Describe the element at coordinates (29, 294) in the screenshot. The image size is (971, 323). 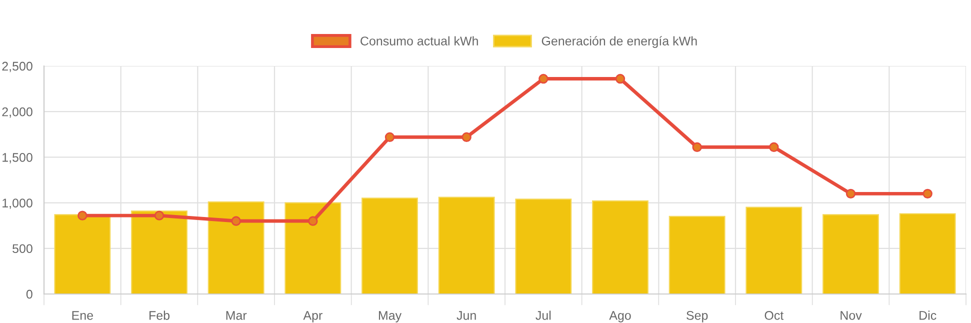
I see `y-tick-label: 0` at that location.